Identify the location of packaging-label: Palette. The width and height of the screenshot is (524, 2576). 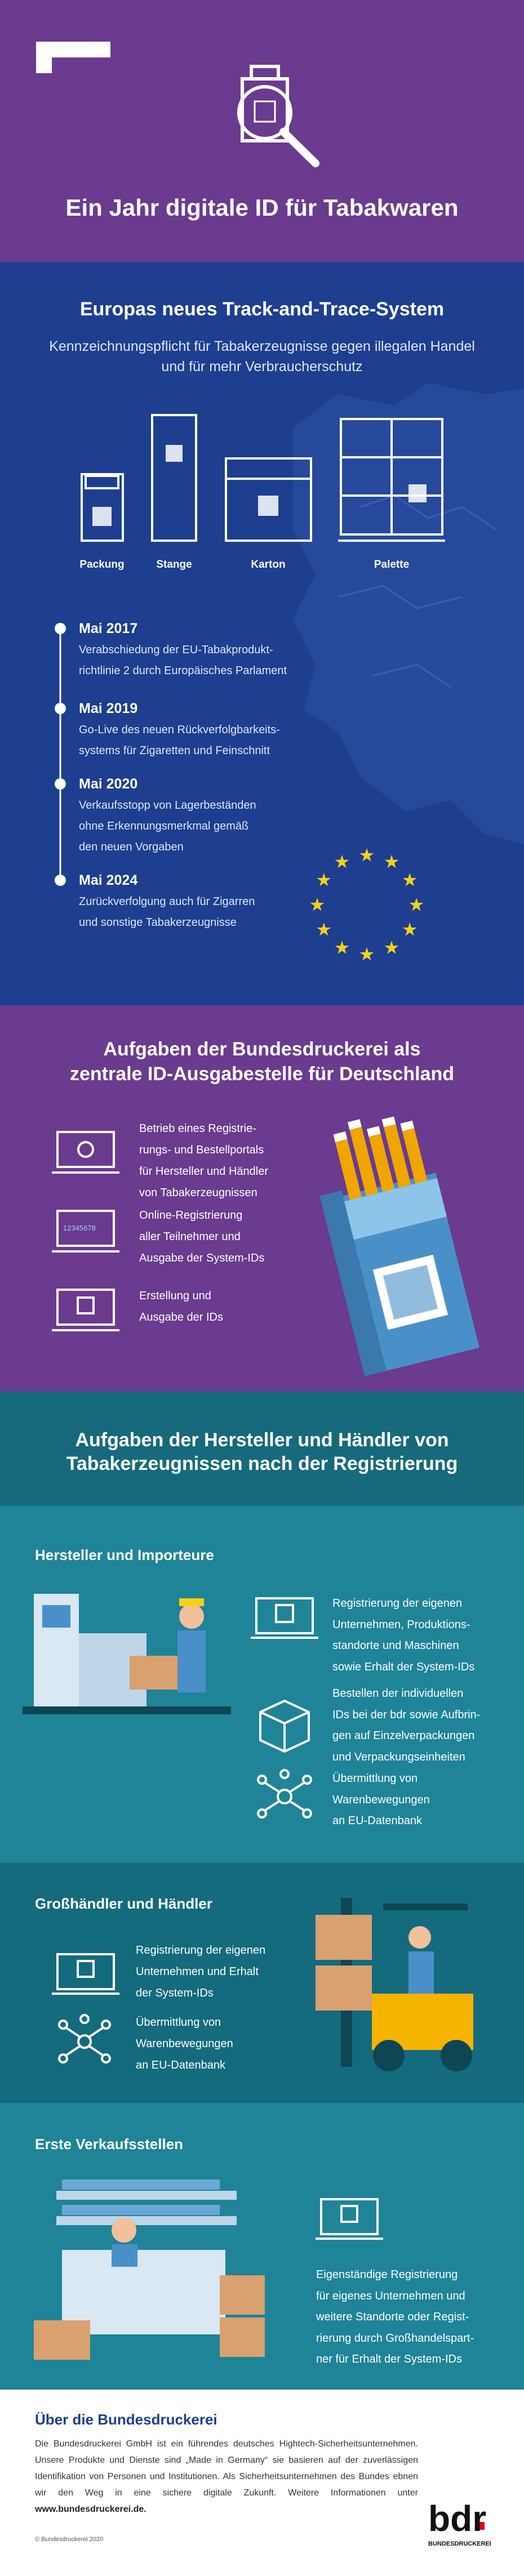
(392, 565).